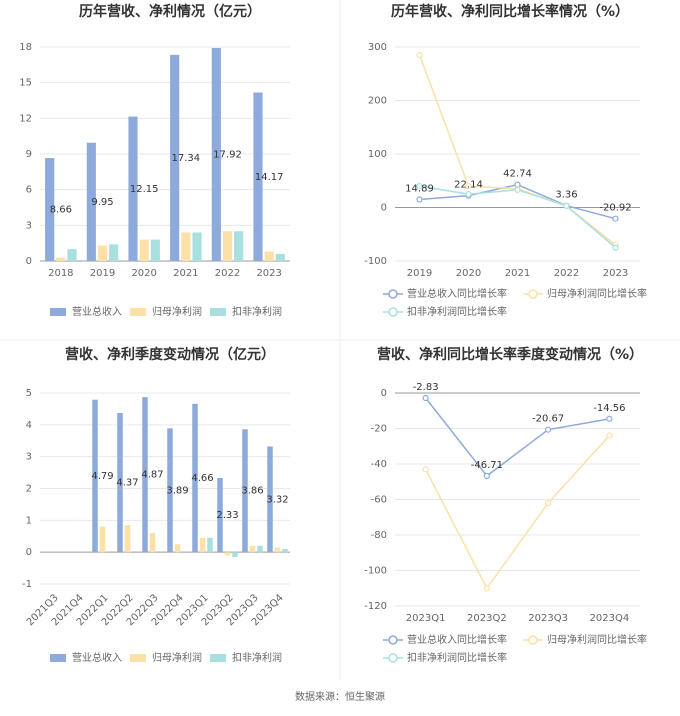 Image resolution: width=680 pixels, height=716 pixels. Describe the element at coordinates (597, 293) in the screenshot. I see `legend-label: 归母净利润同比增长率` at that location.